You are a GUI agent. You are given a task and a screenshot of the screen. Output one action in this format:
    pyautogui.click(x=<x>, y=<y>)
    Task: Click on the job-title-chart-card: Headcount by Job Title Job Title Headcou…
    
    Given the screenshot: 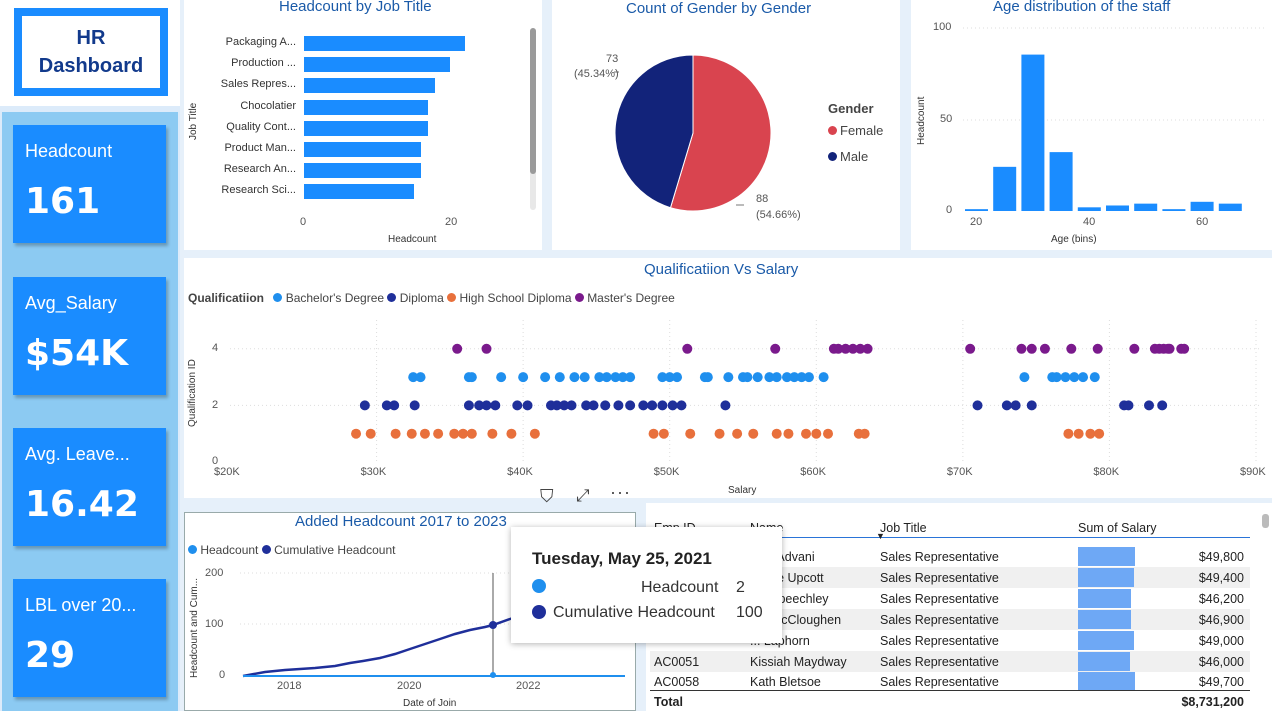 What is the action you would take?
    pyautogui.click(x=363, y=125)
    